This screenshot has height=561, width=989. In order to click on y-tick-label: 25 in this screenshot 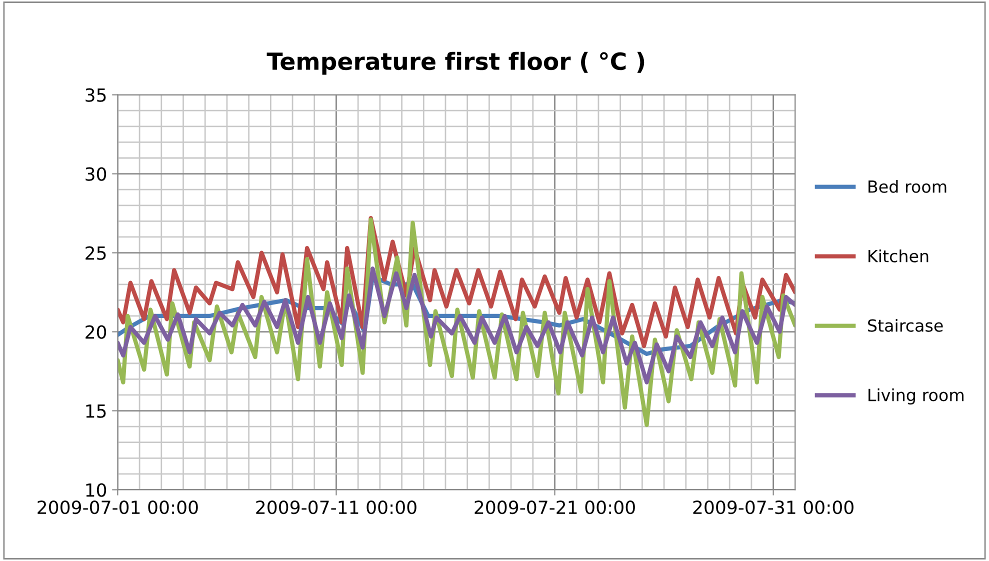, I will do `click(96, 253)`.